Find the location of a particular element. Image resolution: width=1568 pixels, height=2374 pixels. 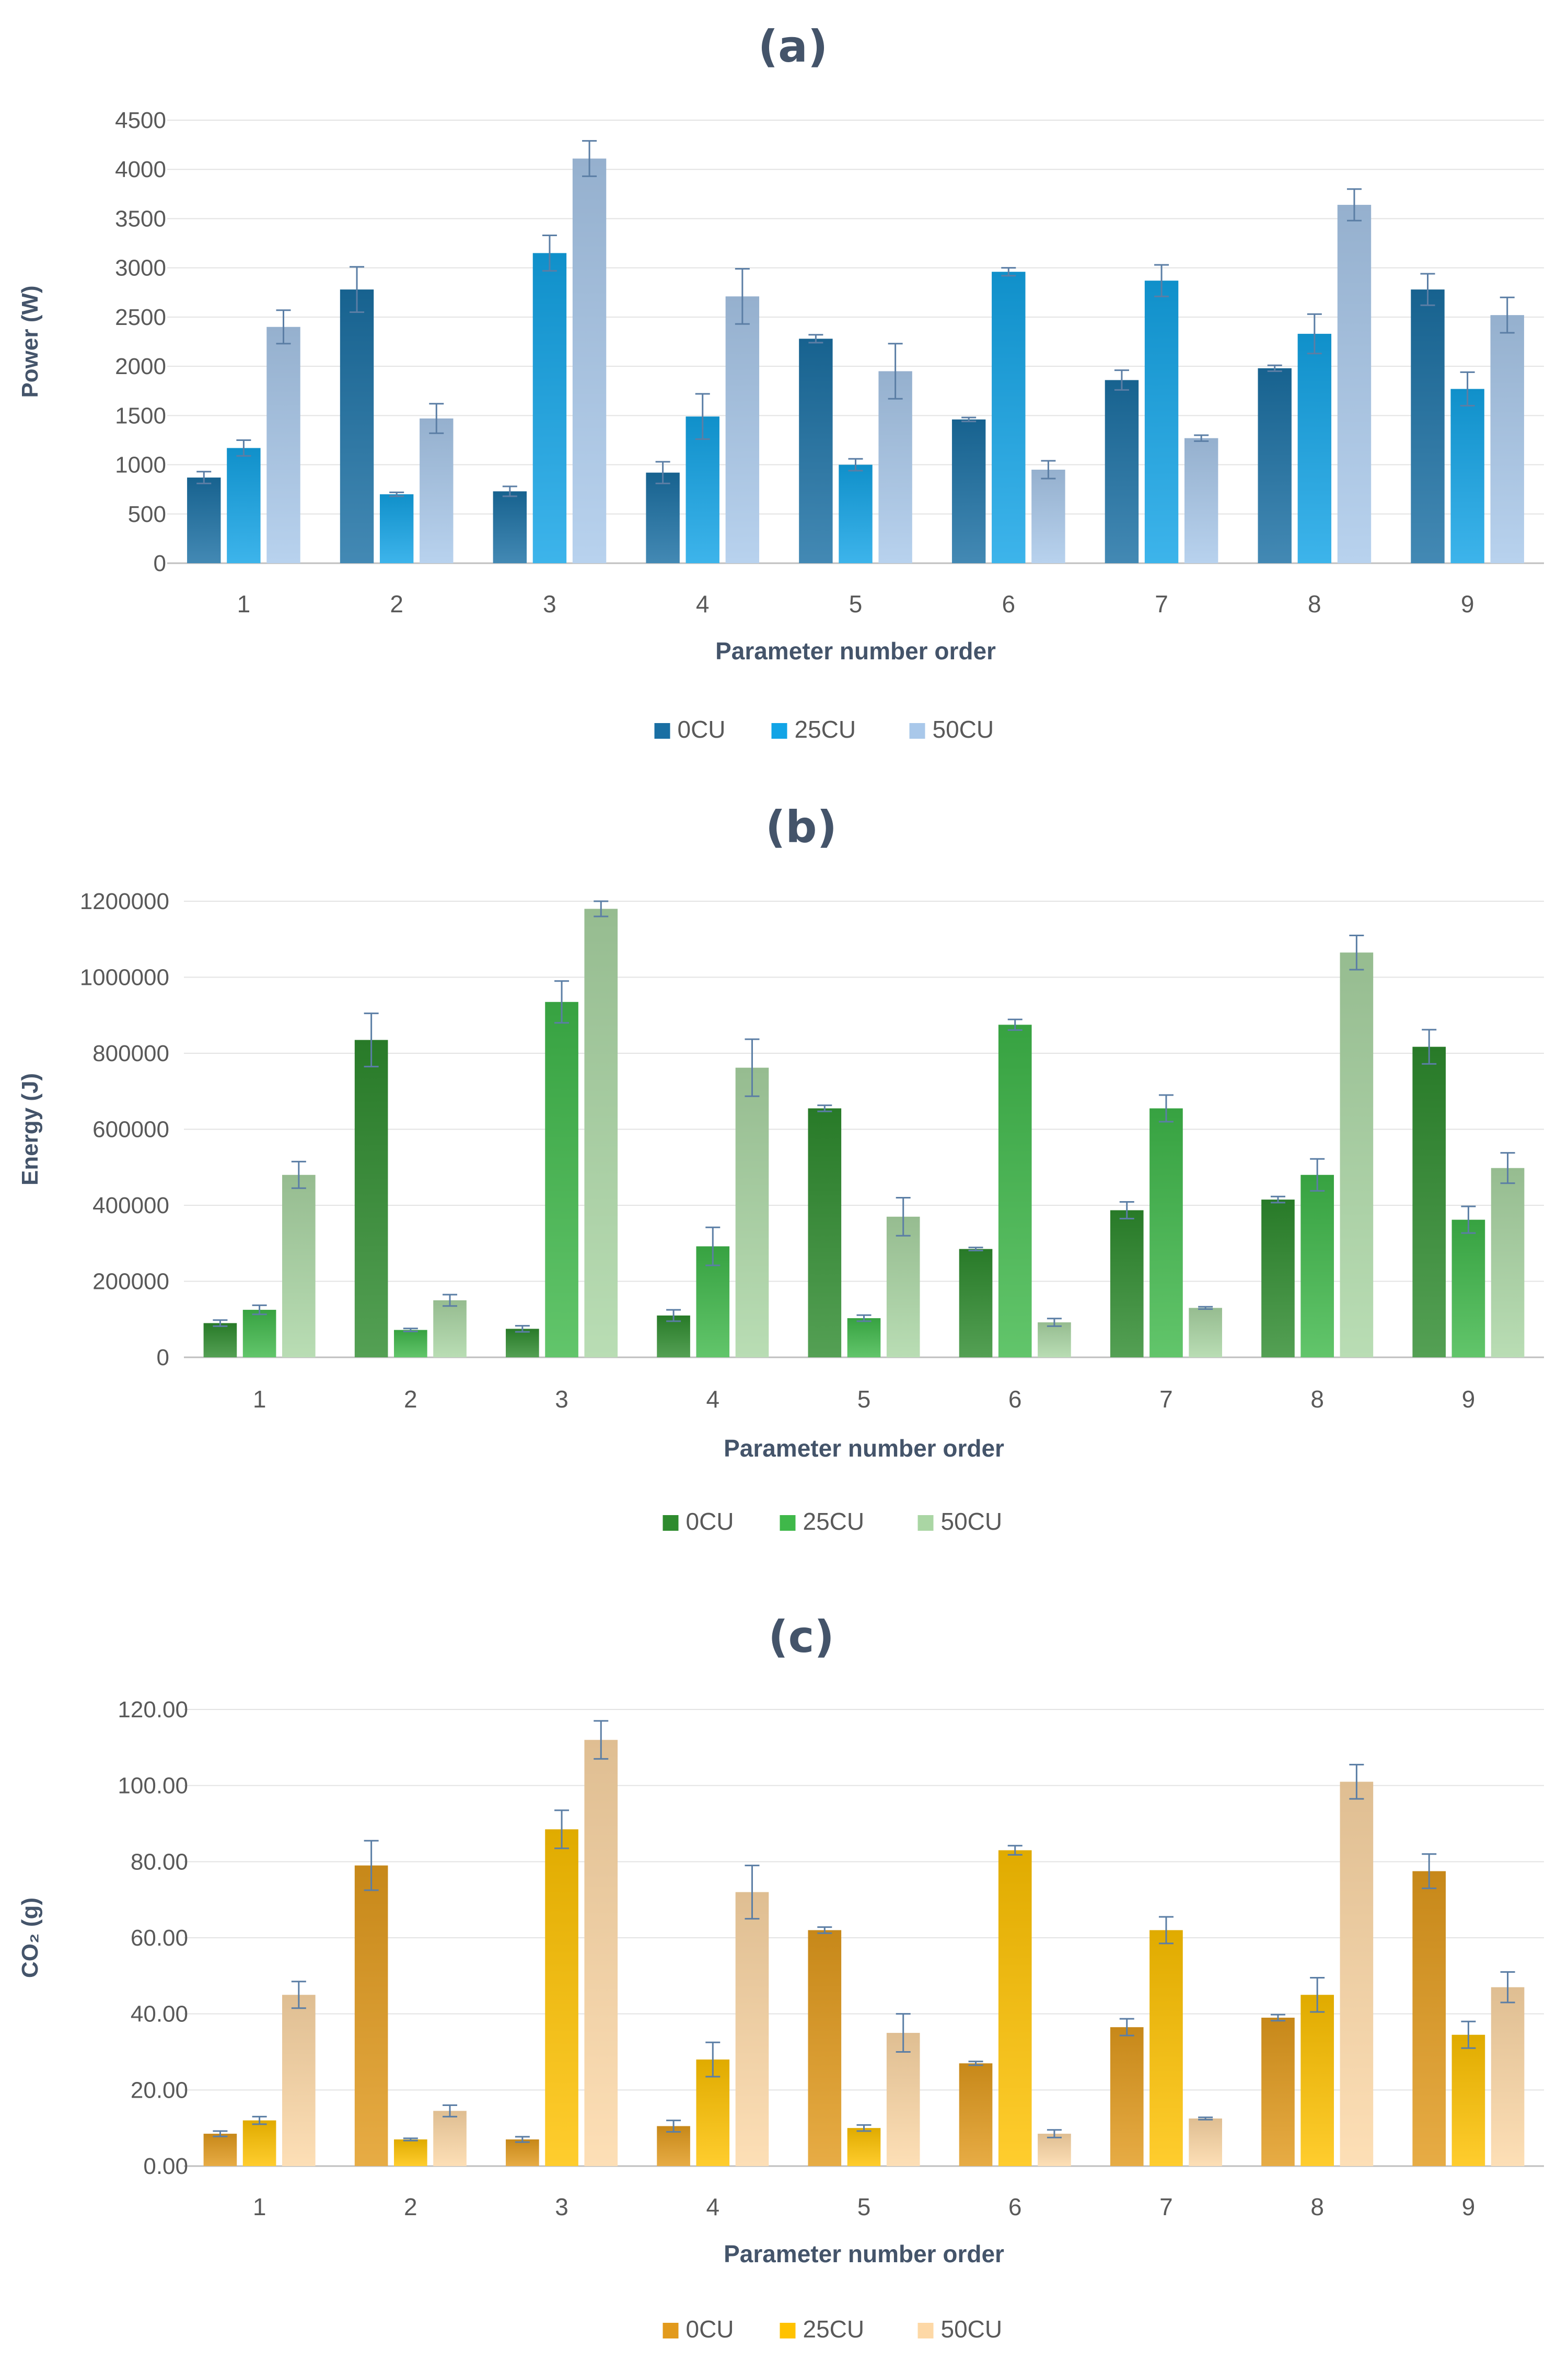

chart-title: (c) is located at coordinates (801, 1636).